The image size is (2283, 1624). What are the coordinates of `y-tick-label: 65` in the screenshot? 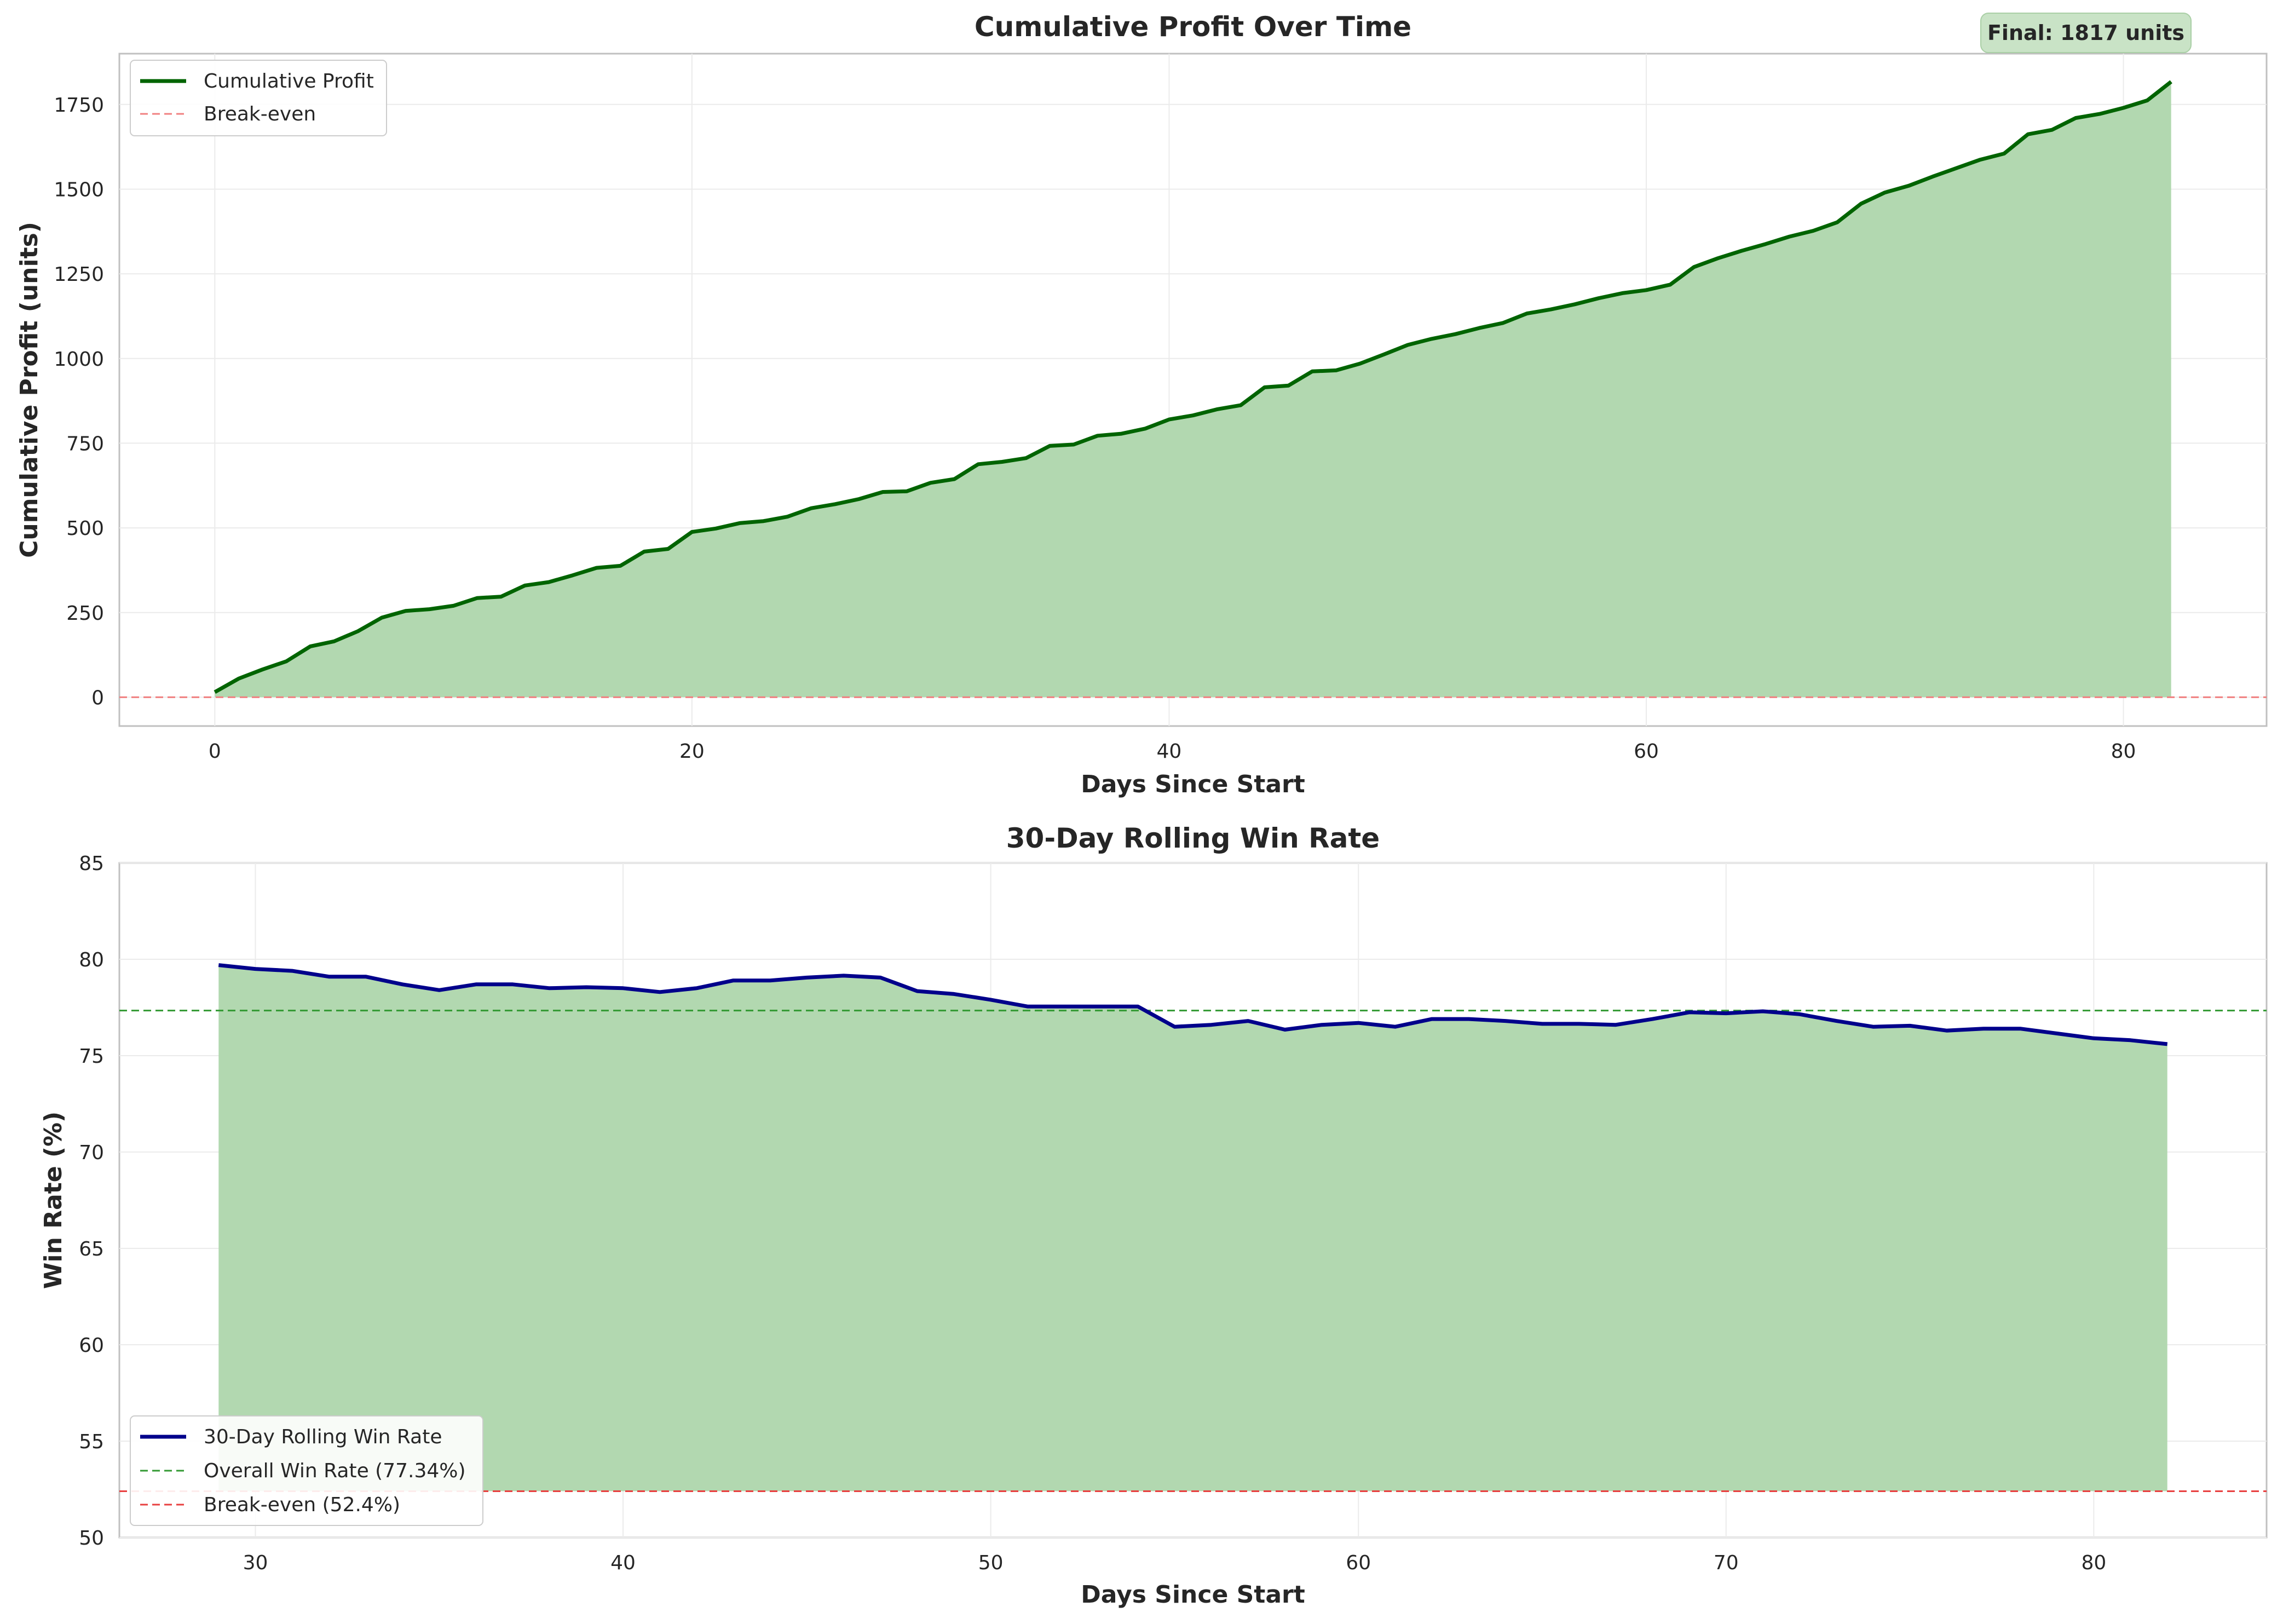 It's located at (91, 1249).